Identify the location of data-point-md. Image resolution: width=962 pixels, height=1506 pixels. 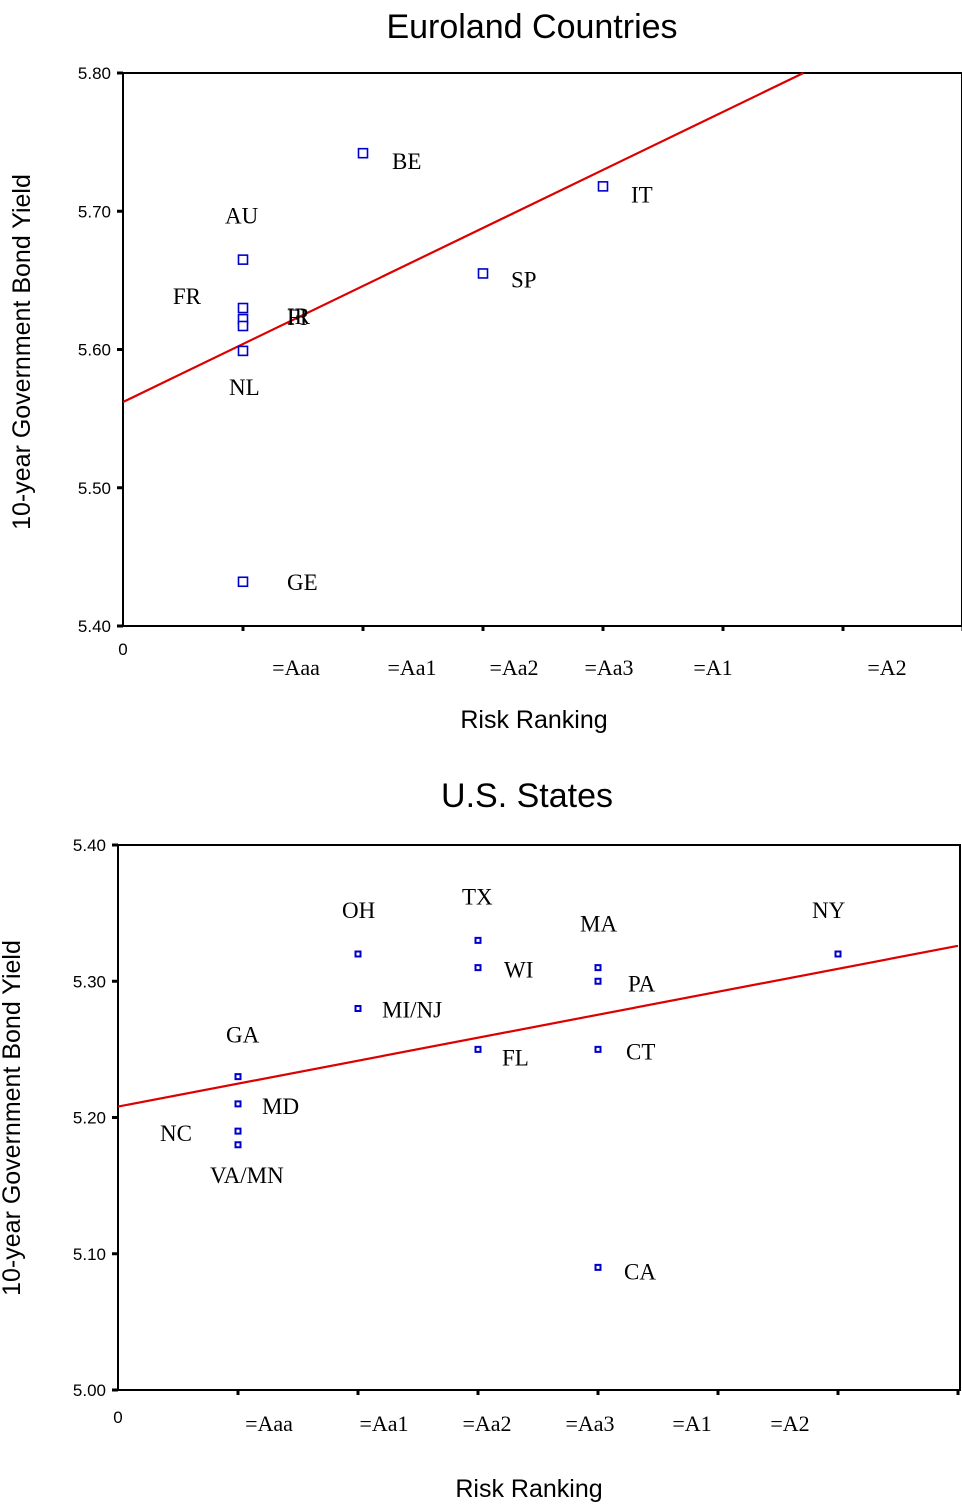
(238, 1104).